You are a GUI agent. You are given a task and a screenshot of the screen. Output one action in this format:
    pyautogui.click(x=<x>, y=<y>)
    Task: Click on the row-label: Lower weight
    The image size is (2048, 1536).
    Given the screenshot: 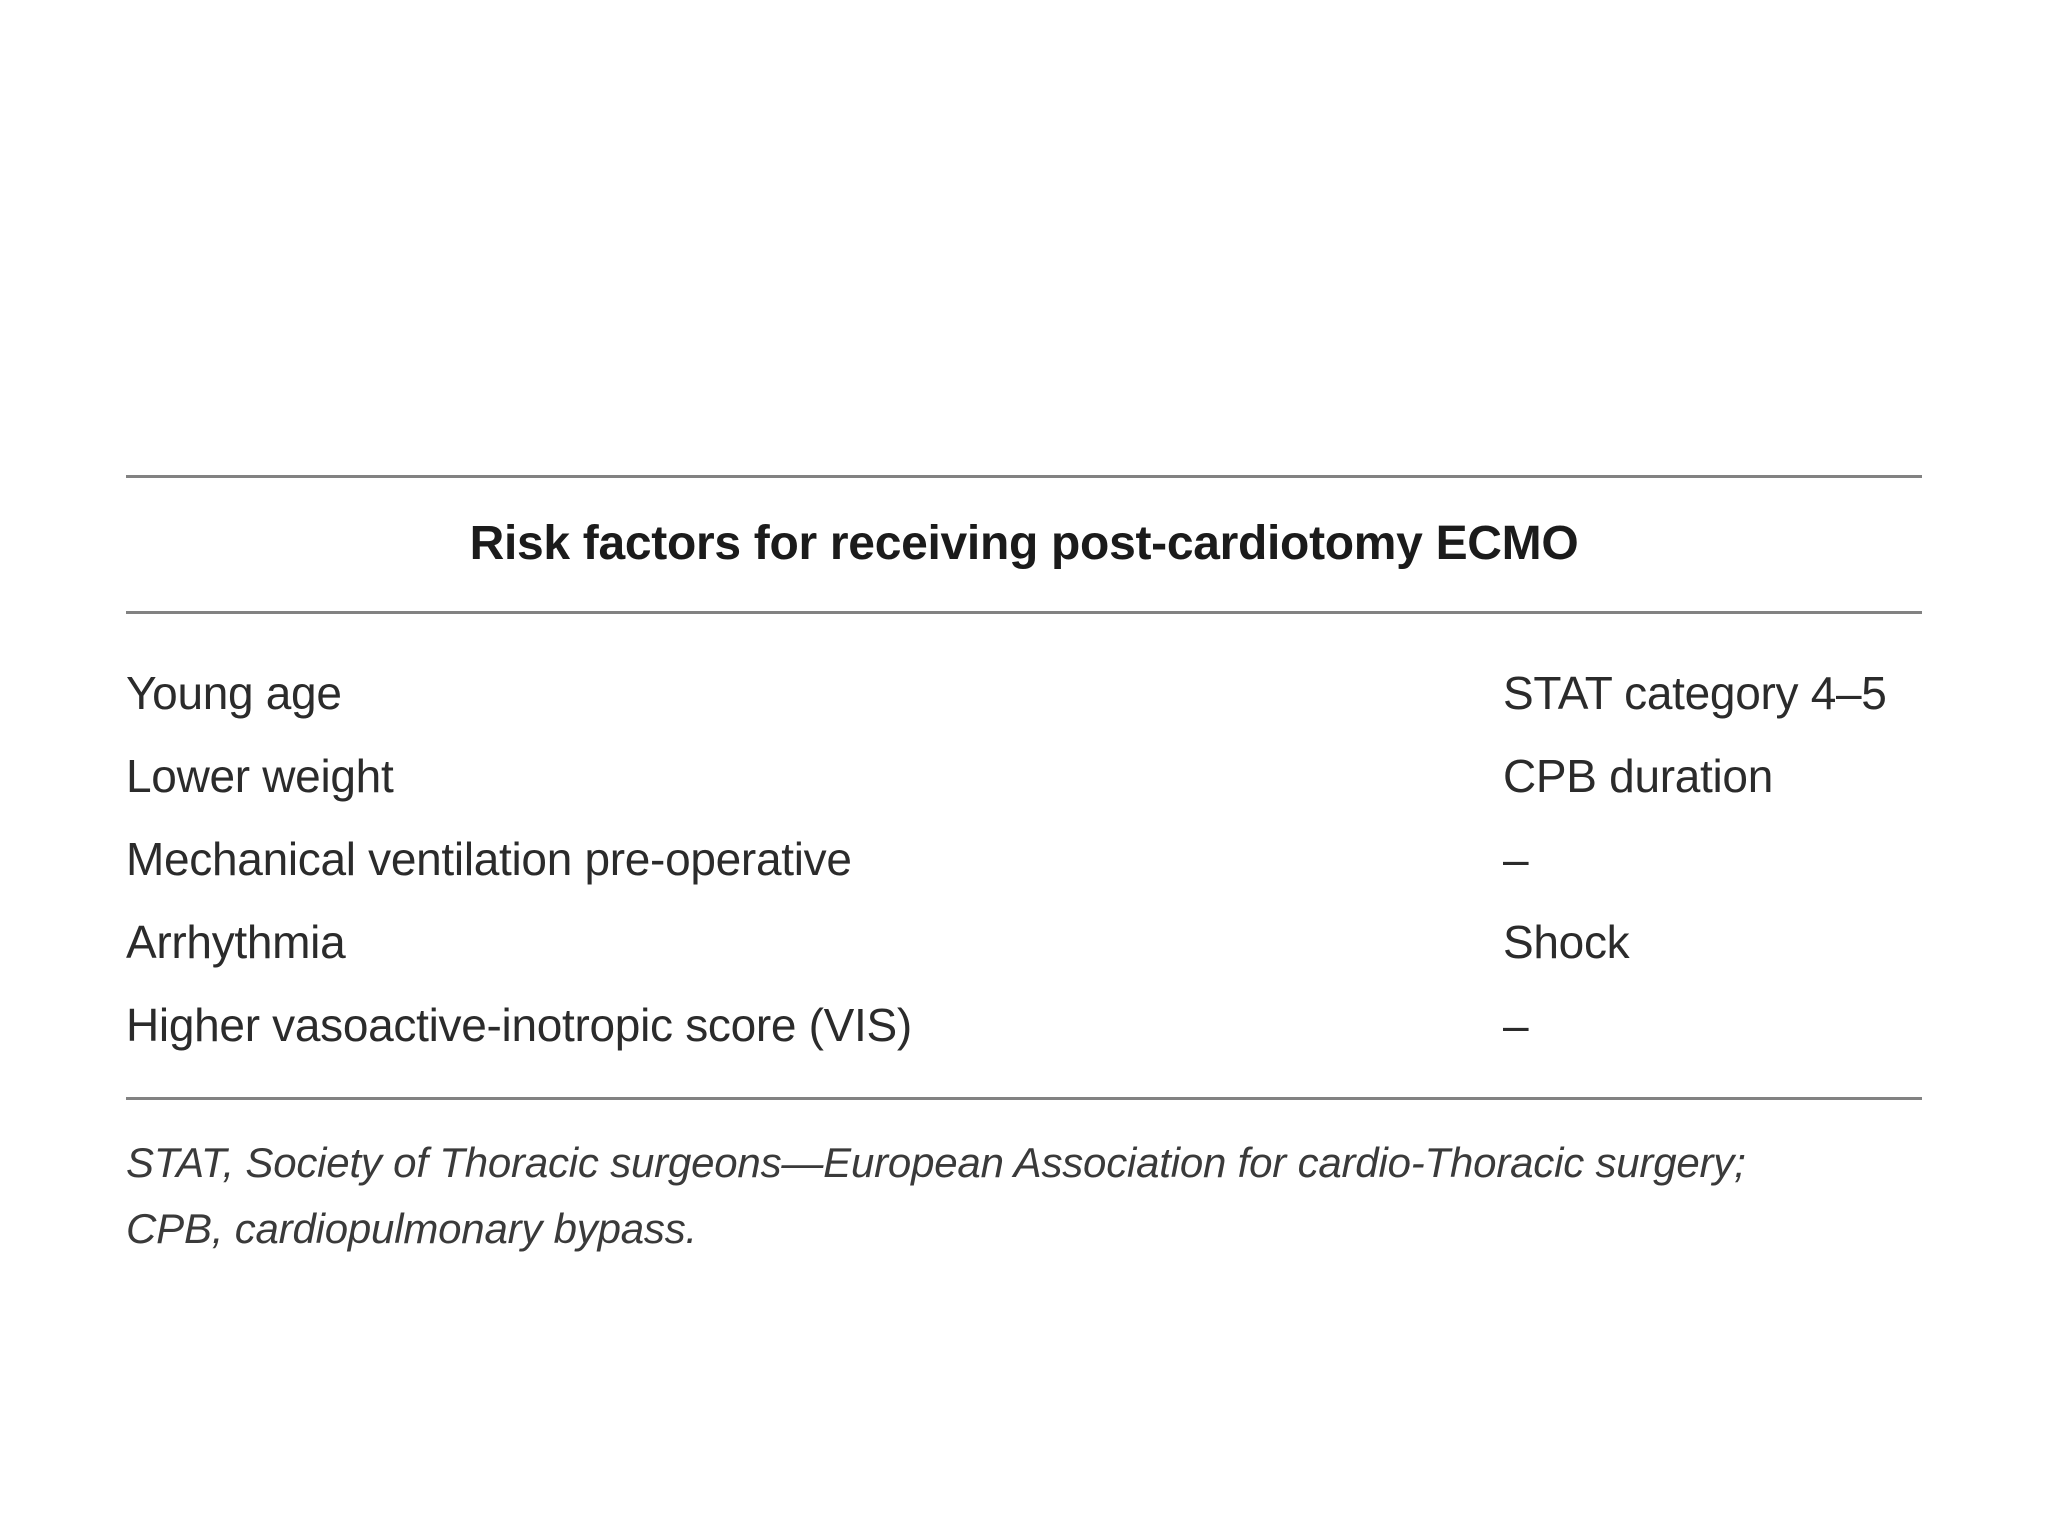 What is the action you would take?
    pyautogui.click(x=260, y=776)
    